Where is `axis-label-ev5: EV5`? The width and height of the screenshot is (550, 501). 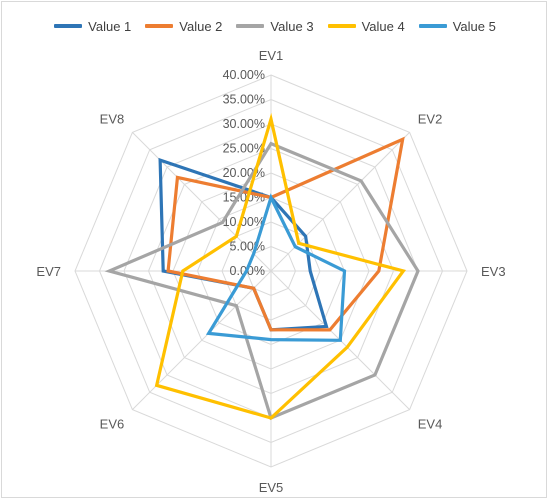 axis-label-ev5: EV5 is located at coordinates (271, 487).